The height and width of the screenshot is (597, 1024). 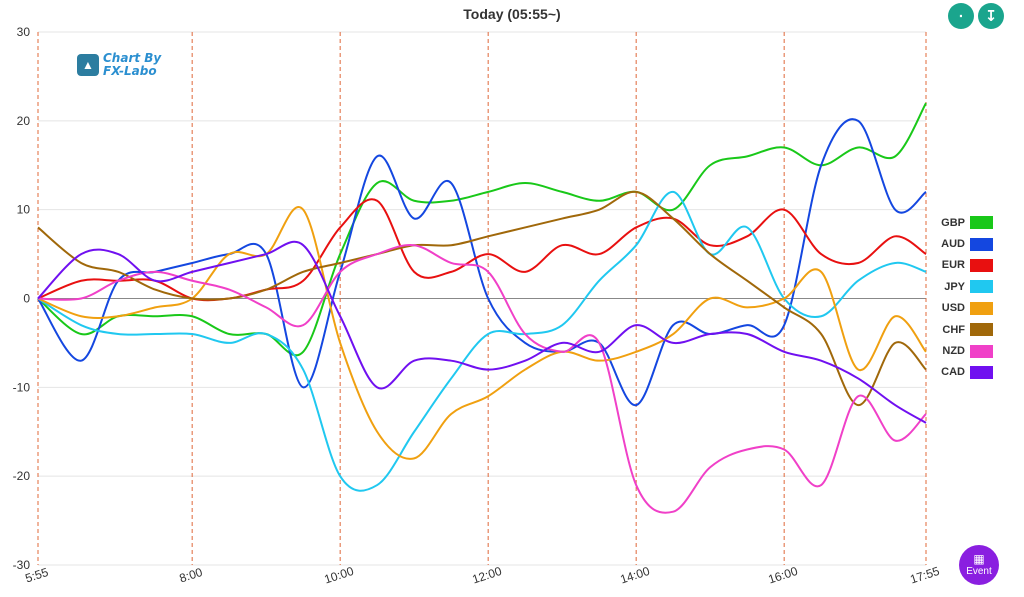 What do you see at coordinates (191, 575) in the screenshot?
I see `x-tick-label: 8:00` at bounding box center [191, 575].